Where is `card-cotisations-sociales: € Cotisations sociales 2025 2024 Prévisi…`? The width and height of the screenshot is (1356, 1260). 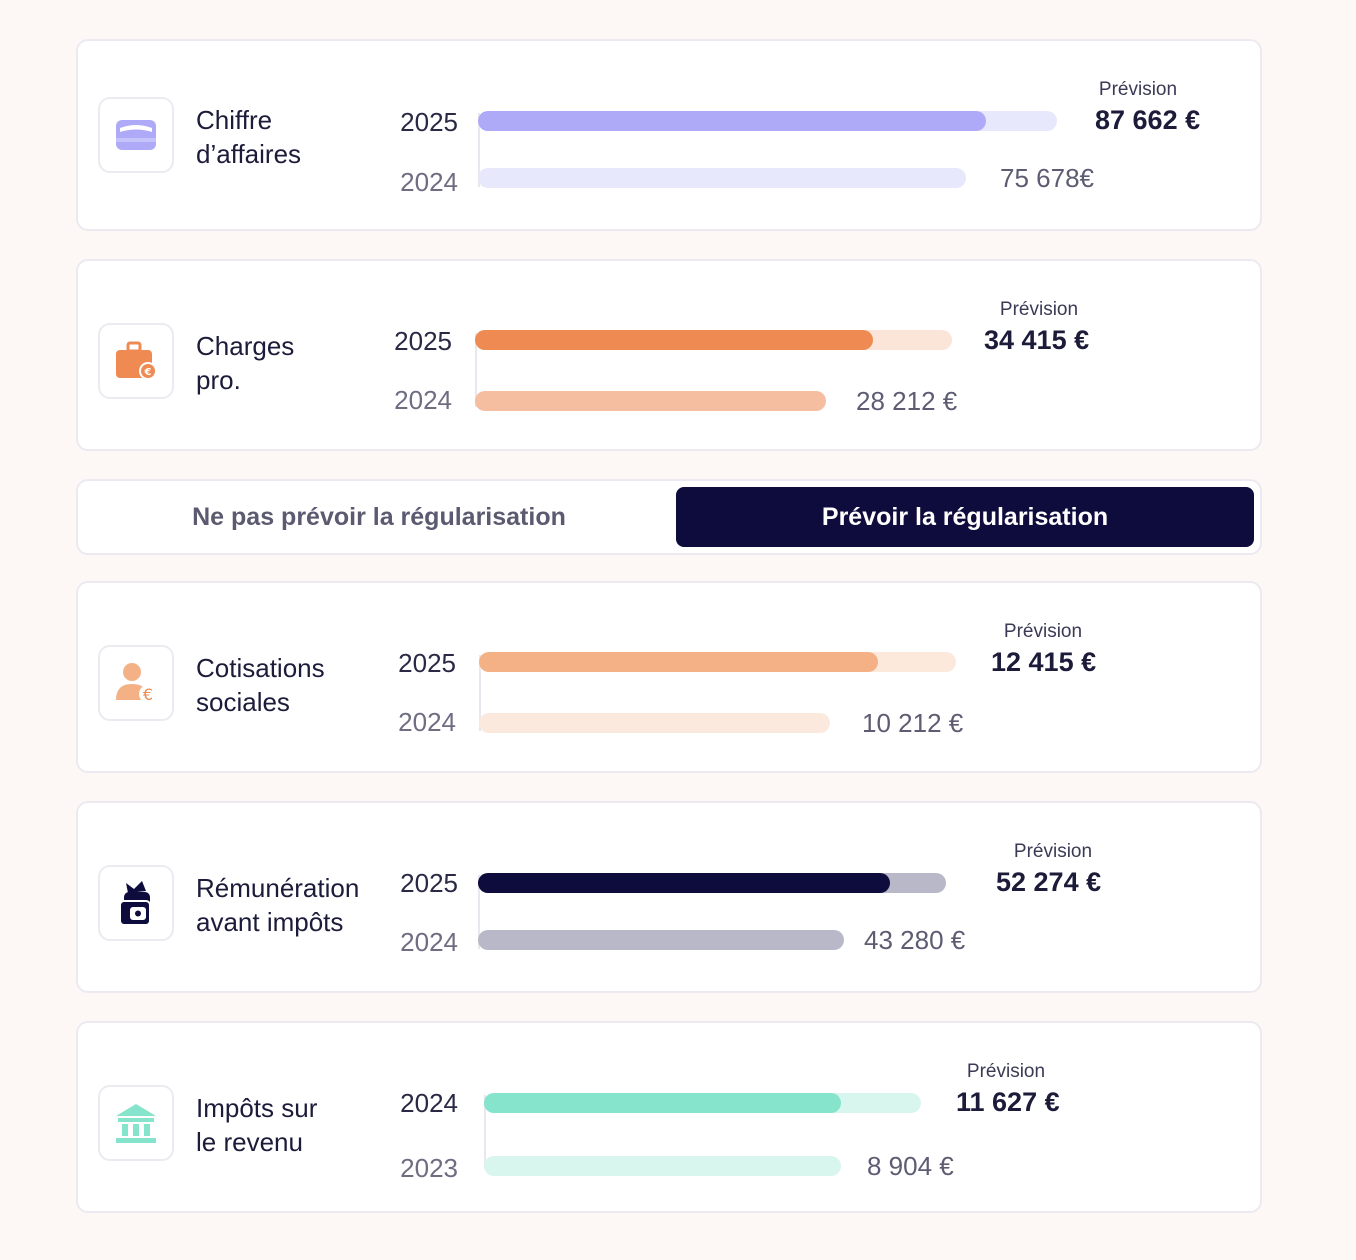 card-cotisations-sociales: € Cotisations sociales 2025 2024 Prévisi… is located at coordinates (669, 677).